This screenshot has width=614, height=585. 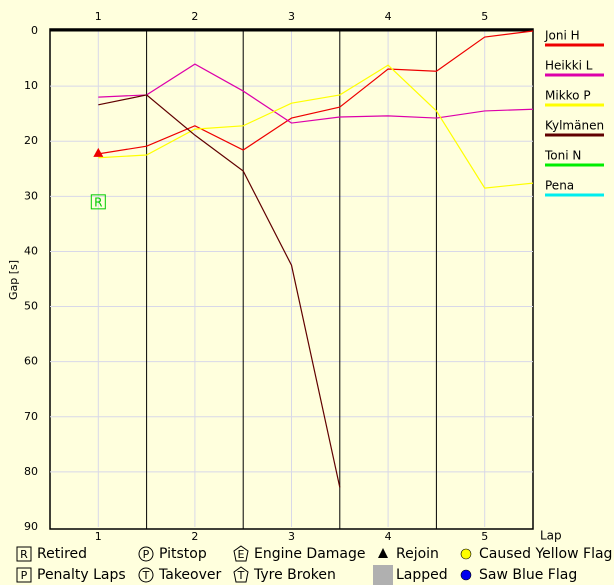 What do you see at coordinates (291, 536) in the screenshot?
I see `x-tick-label: 3` at bounding box center [291, 536].